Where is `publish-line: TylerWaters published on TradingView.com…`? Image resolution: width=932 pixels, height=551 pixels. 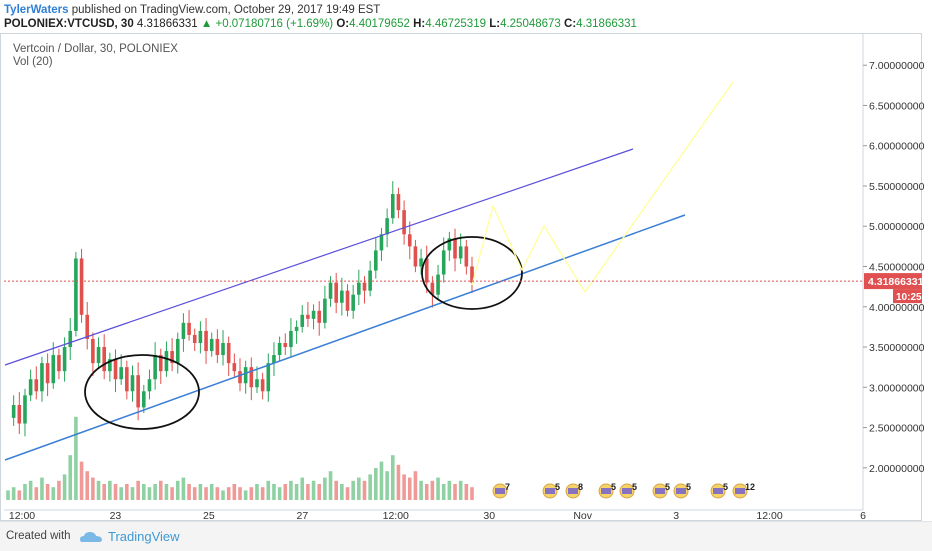 publish-line: TylerWaters published on TradingView.com… is located at coordinates (192, 10).